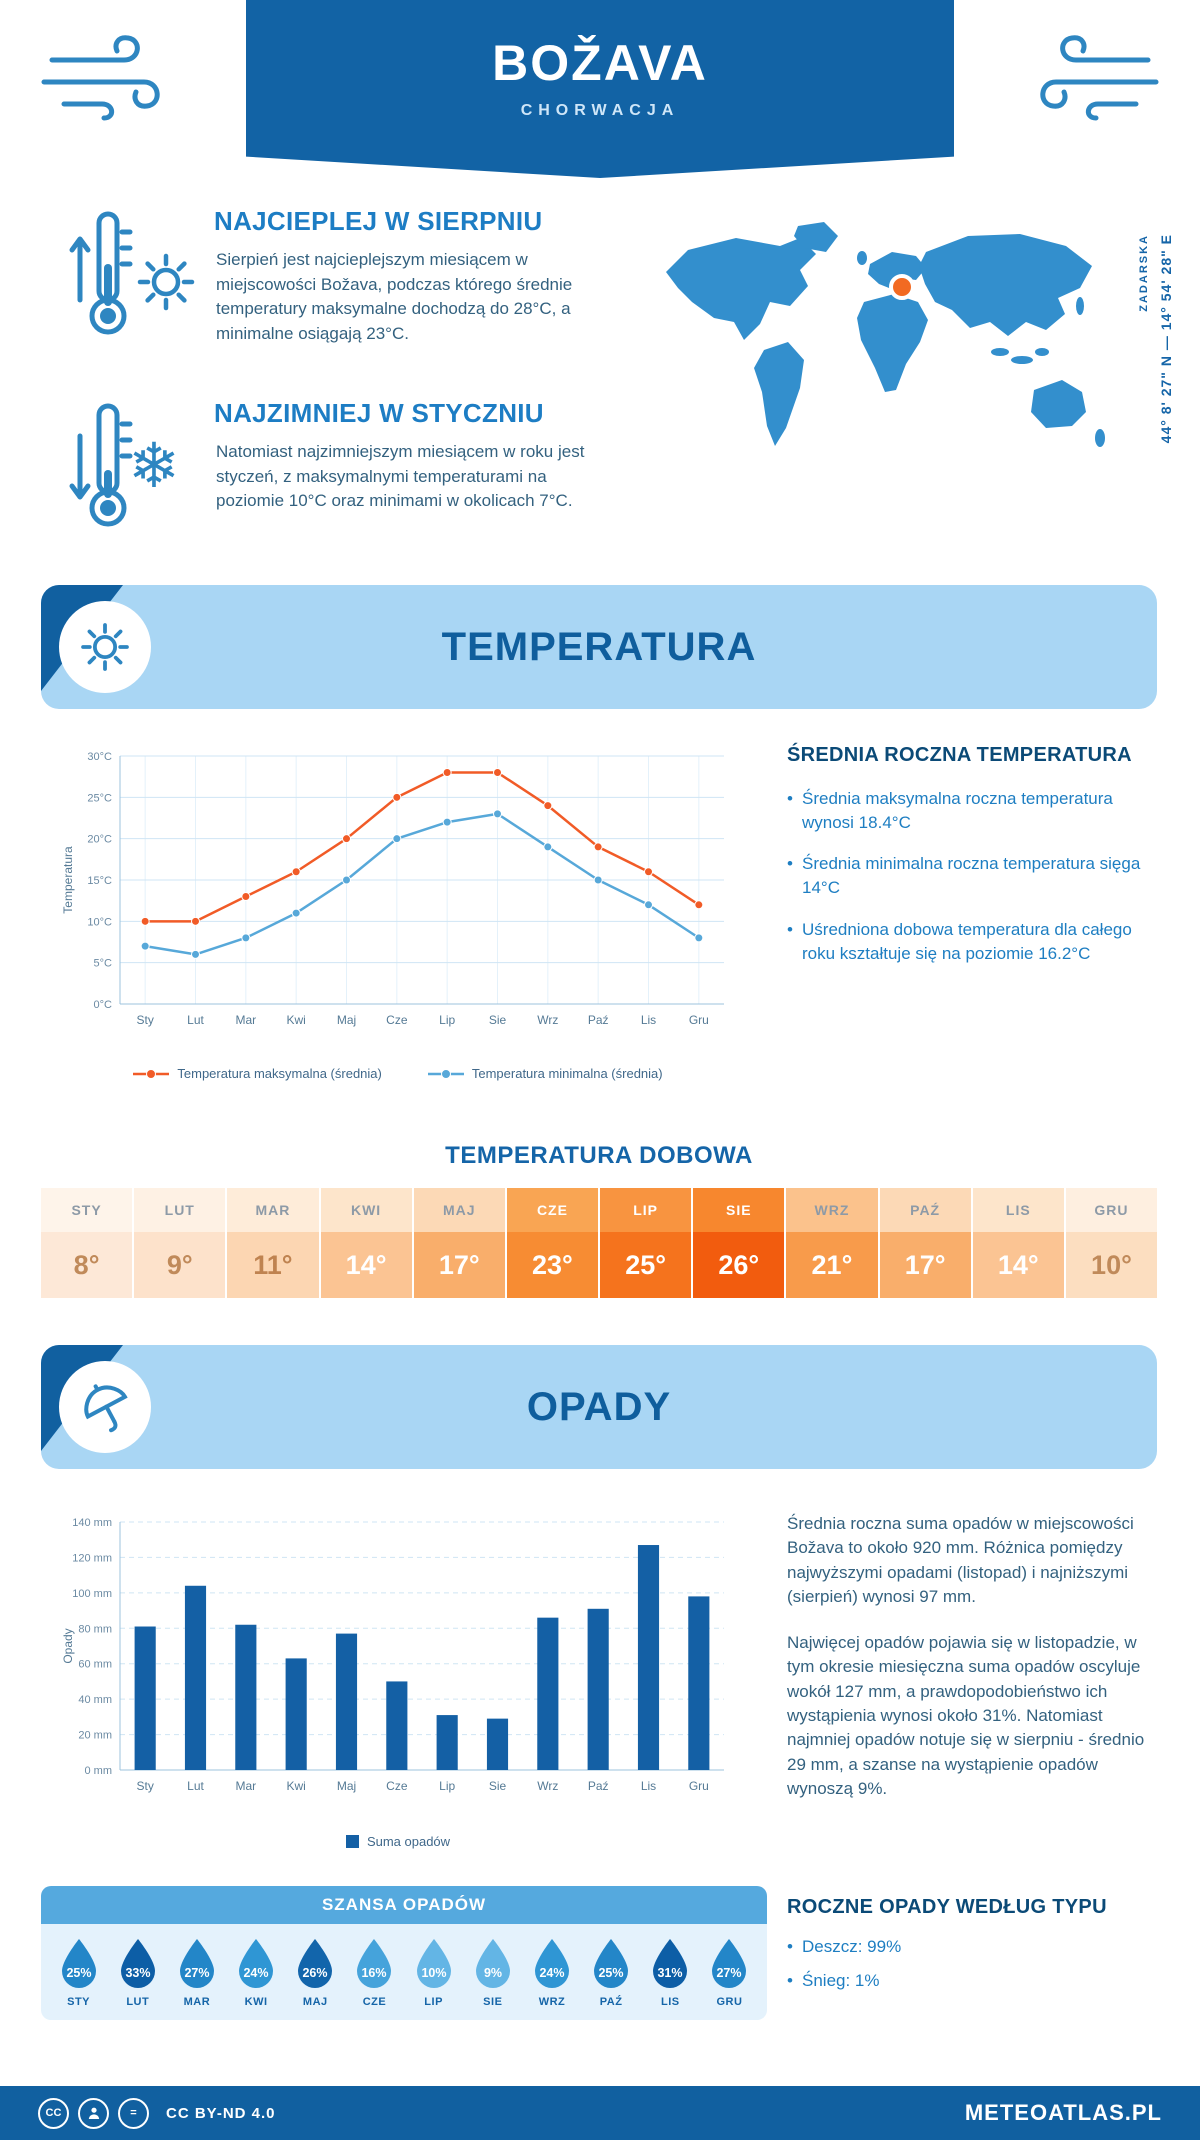 The width and height of the screenshot is (1200, 2140). I want to click on temp-table-value: 14°, so click(366, 1265).